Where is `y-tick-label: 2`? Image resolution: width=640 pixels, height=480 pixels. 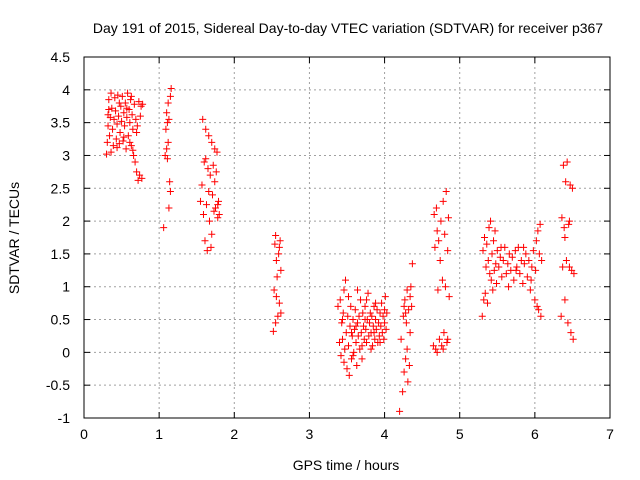 y-tick-label: 2 is located at coordinates (66, 221).